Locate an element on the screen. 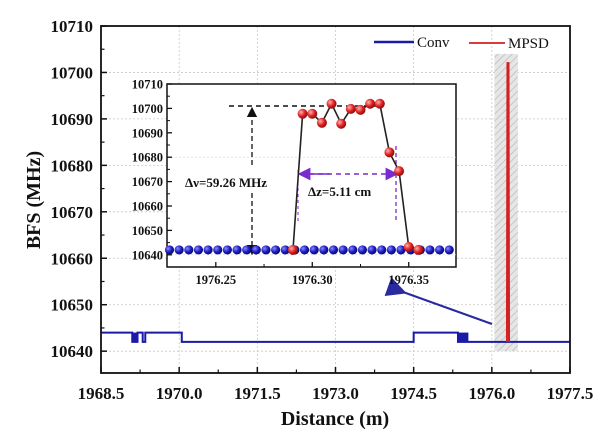  y-axis-title: BFS (MHz) is located at coordinates (34, 200).